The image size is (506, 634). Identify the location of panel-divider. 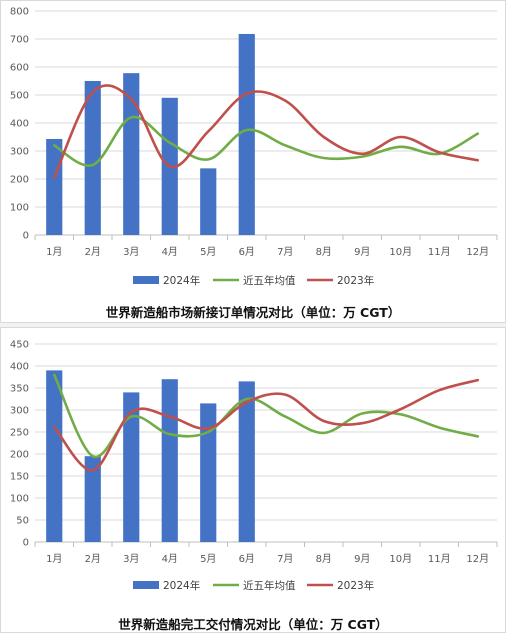
(253, 325).